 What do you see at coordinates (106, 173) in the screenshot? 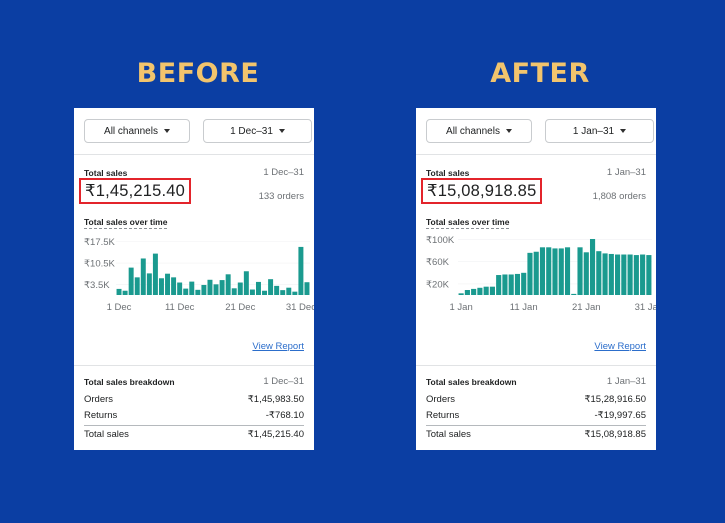
I see `before-total-sales-label: Total sales` at bounding box center [106, 173].